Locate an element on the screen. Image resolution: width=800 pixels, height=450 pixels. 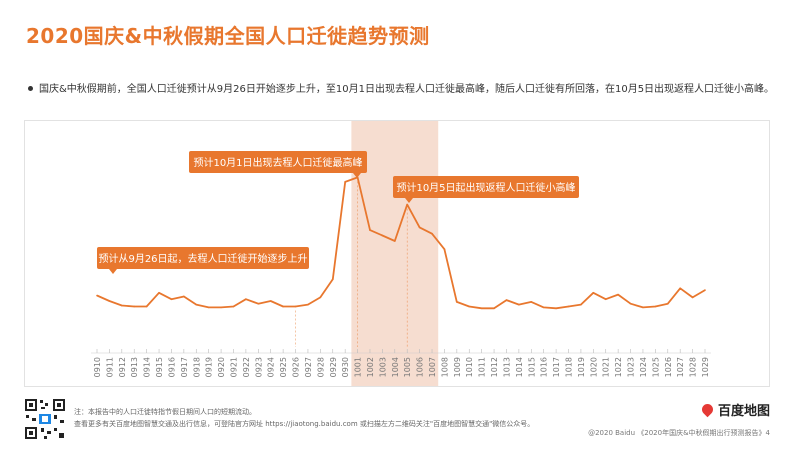
x-tick-label: 1007 is located at coordinates (432, 367).